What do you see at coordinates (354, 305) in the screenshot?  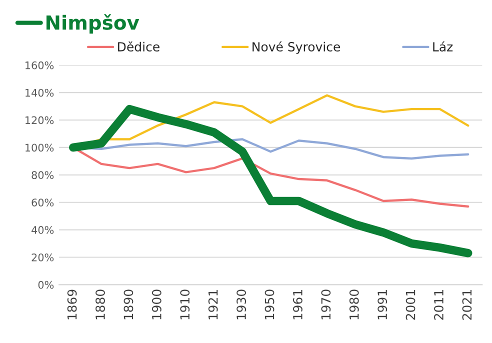 I see `x-tick-label: 1980` at bounding box center [354, 305].